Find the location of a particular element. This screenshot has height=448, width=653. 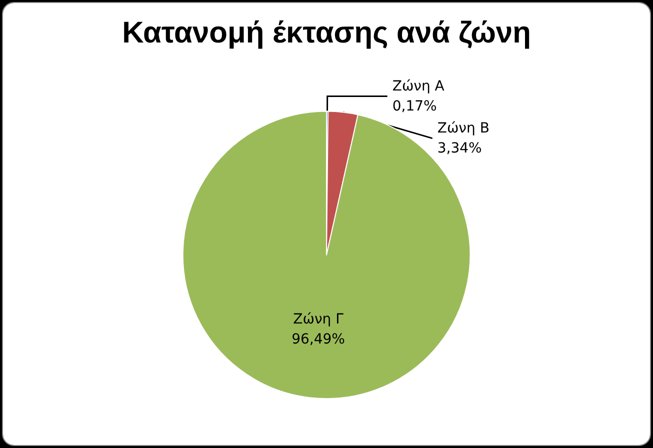

data-label: 96,49% is located at coordinates (318, 339).